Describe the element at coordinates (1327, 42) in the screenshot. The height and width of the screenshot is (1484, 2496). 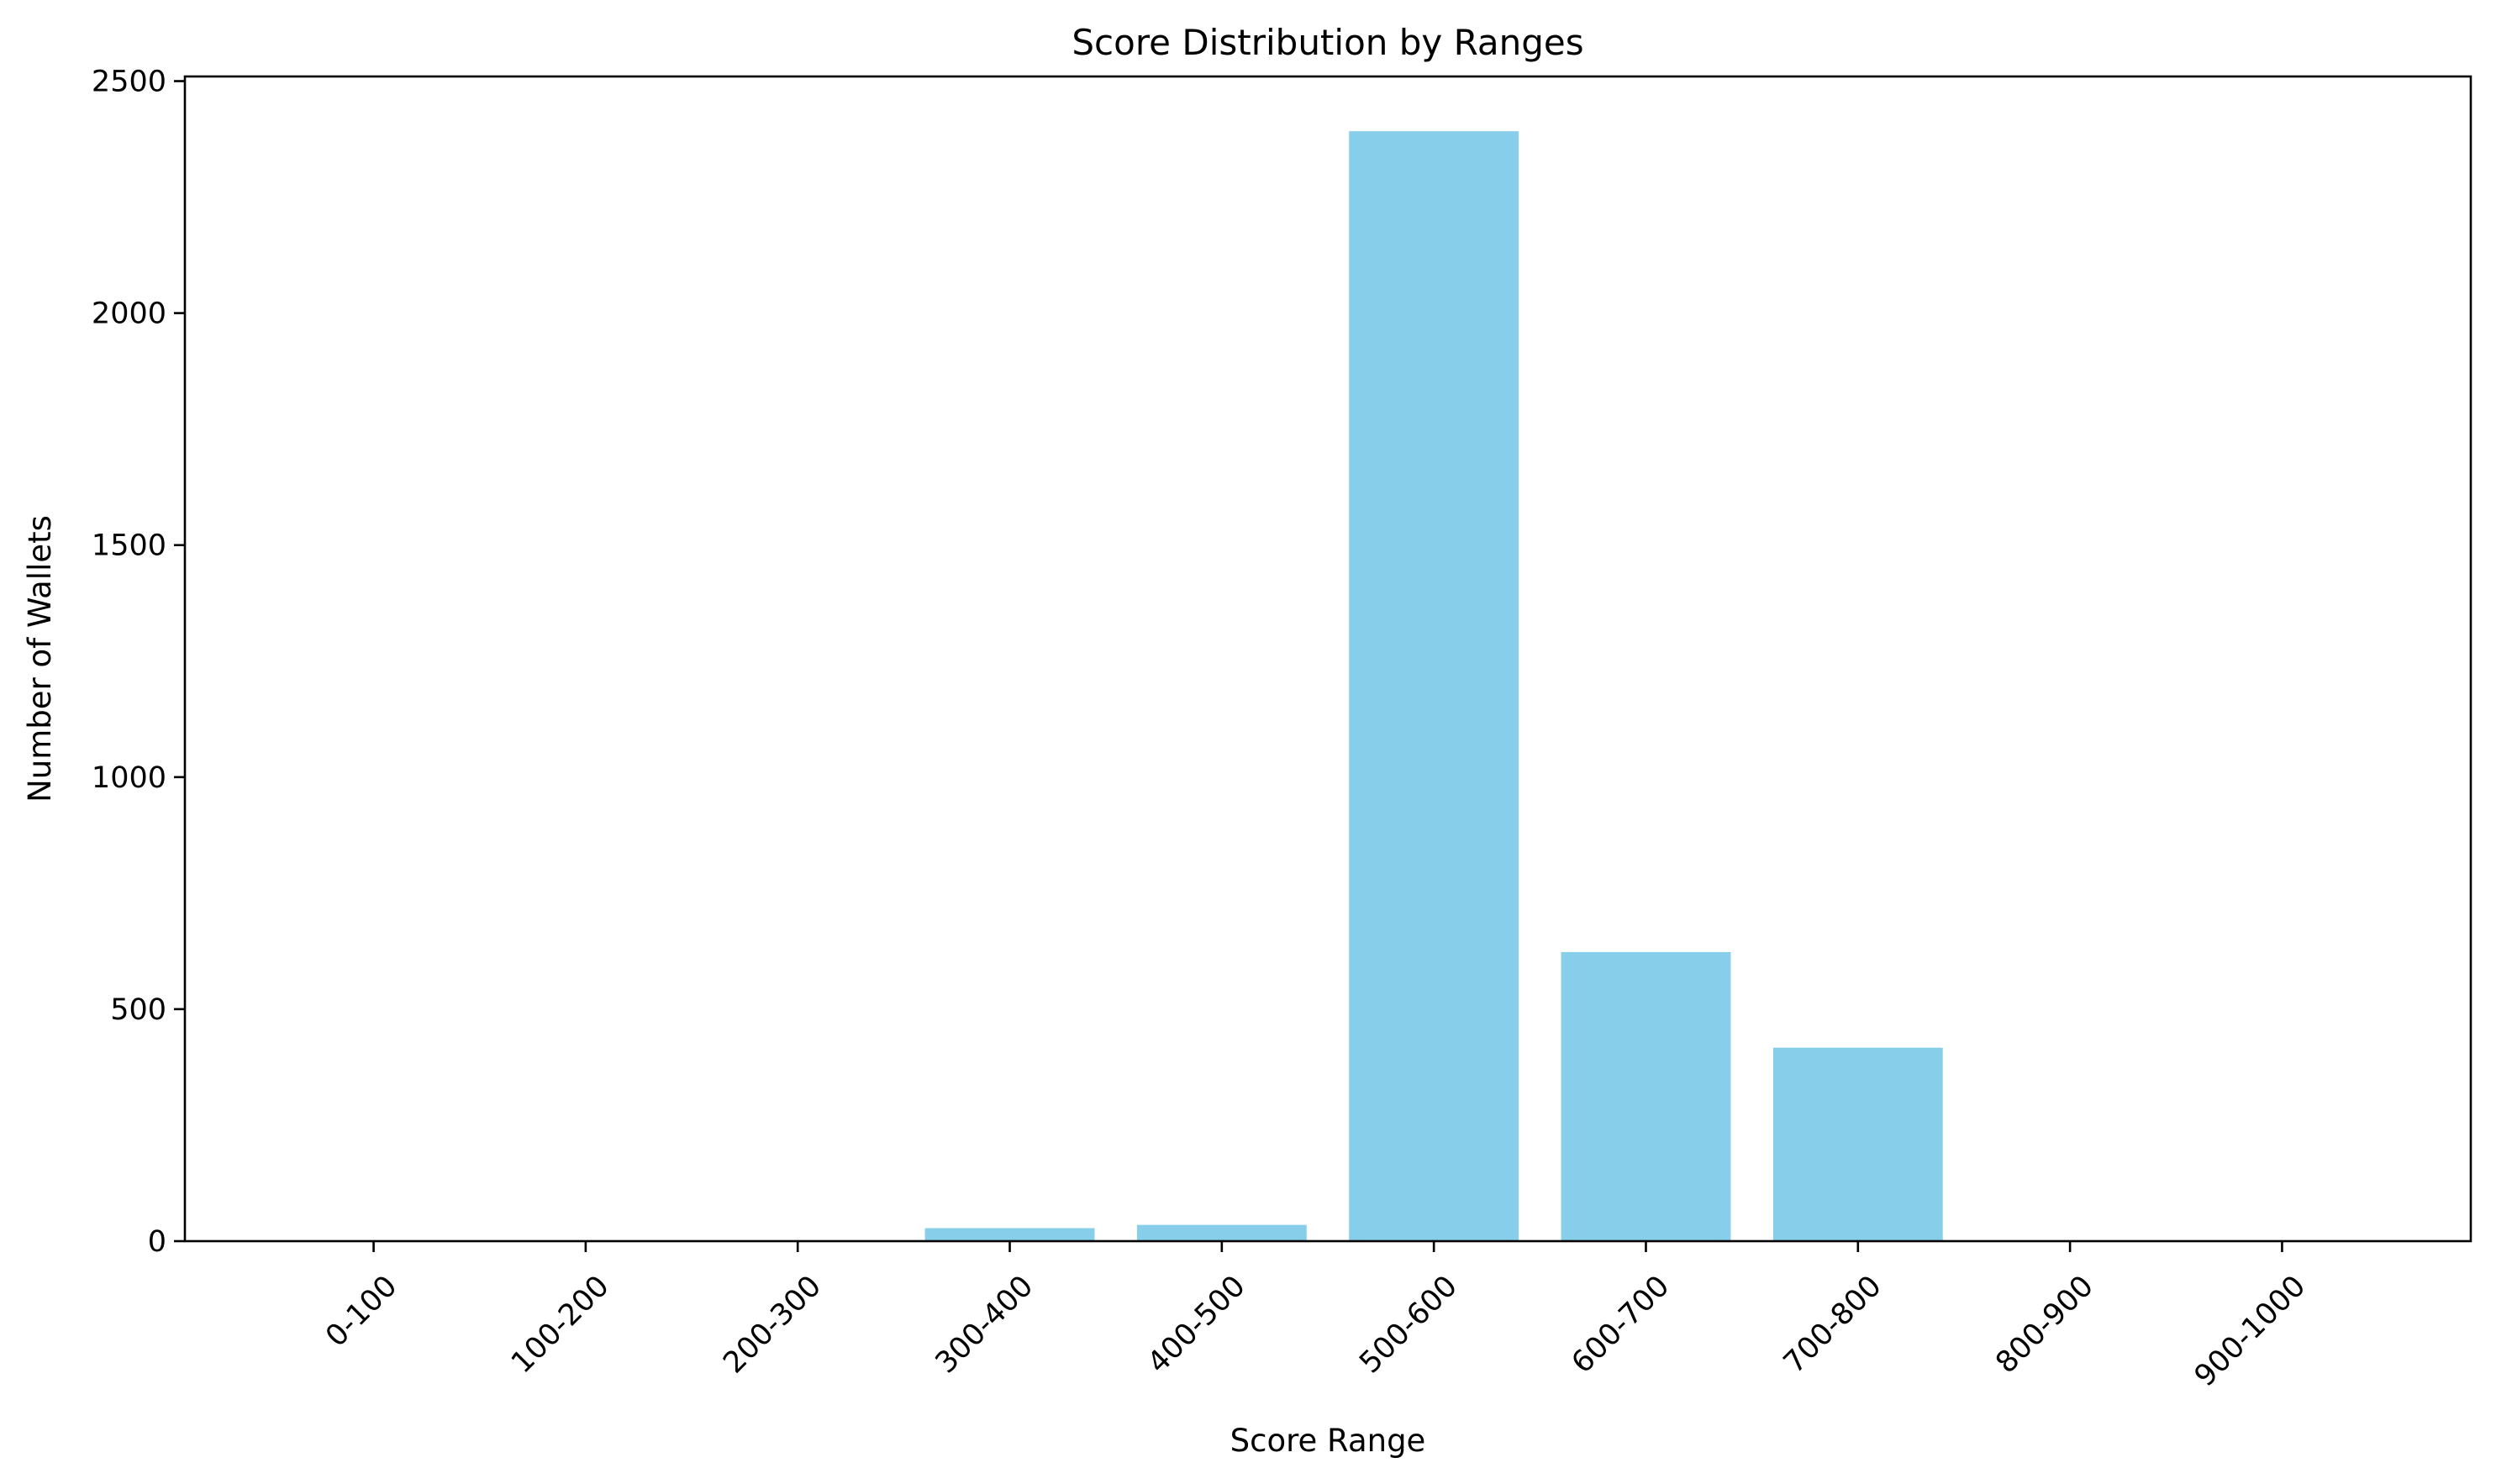
I see `chart-title: Score Distribution by Ranges` at that location.